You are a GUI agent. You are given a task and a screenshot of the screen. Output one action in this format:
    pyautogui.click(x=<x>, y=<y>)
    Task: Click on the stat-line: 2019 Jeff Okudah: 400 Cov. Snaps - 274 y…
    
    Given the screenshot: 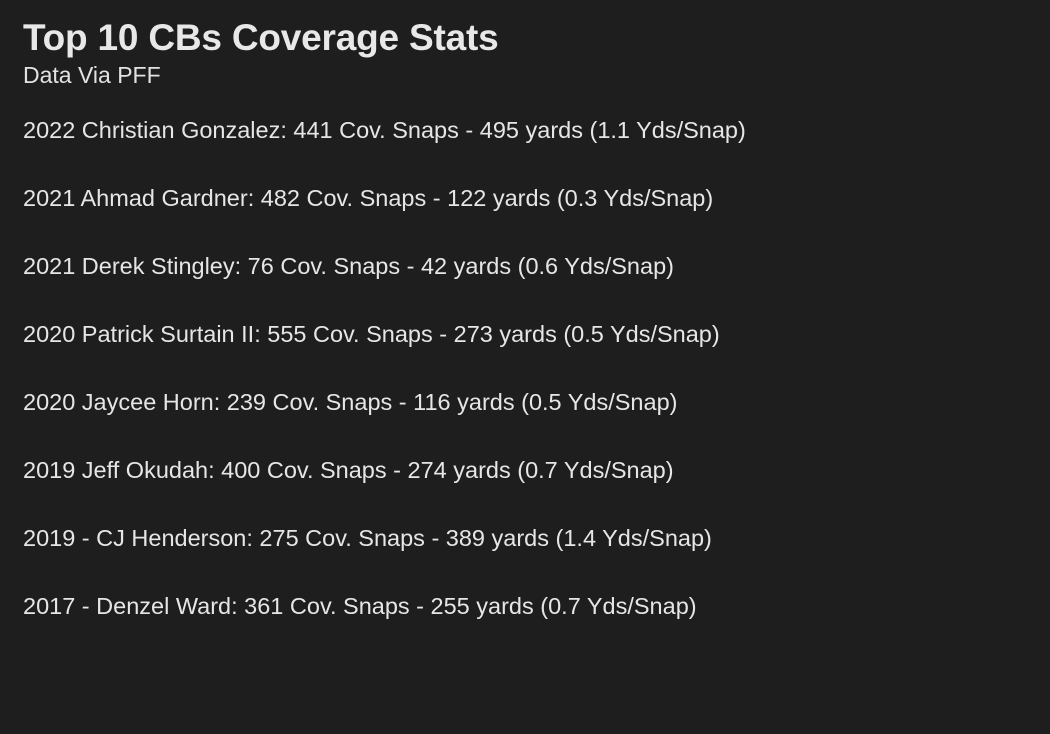 What is the action you would take?
    pyautogui.click(x=348, y=470)
    